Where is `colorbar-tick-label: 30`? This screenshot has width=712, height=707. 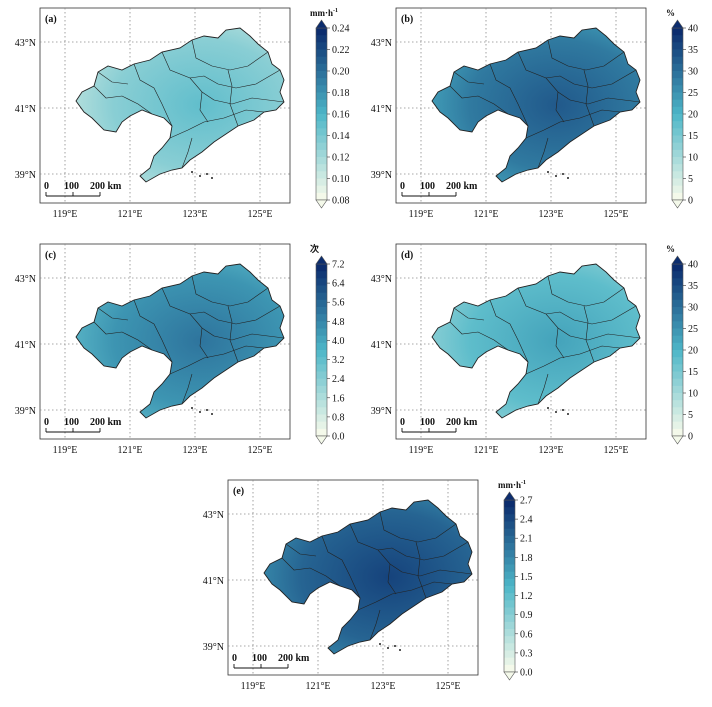
colorbar-tick-label: 30 is located at coordinates (693, 72).